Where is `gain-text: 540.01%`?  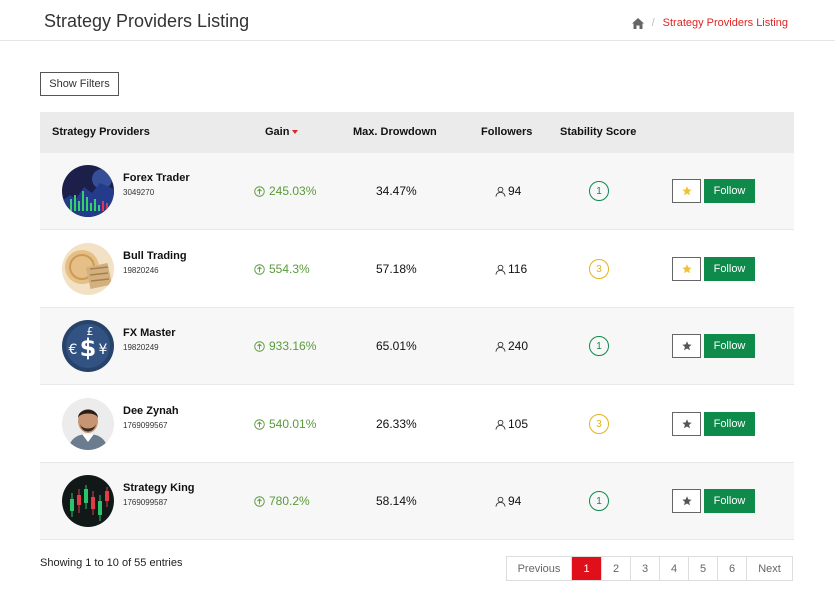
gain-text: 540.01% is located at coordinates (293, 424).